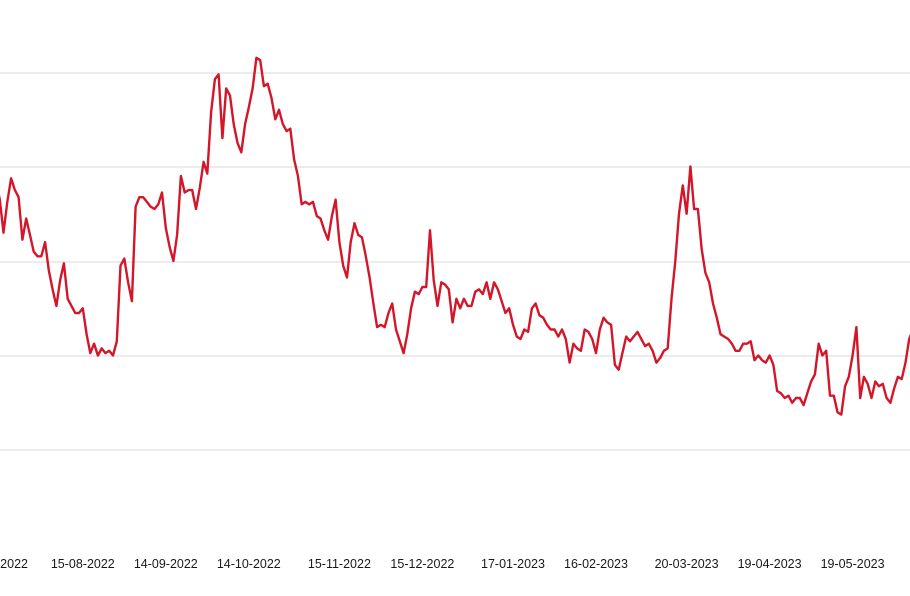 This screenshot has height=596, width=910. What do you see at coordinates (339, 564) in the screenshot?
I see `x-tick-label: 15-11-2022` at bounding box center [339, 564].